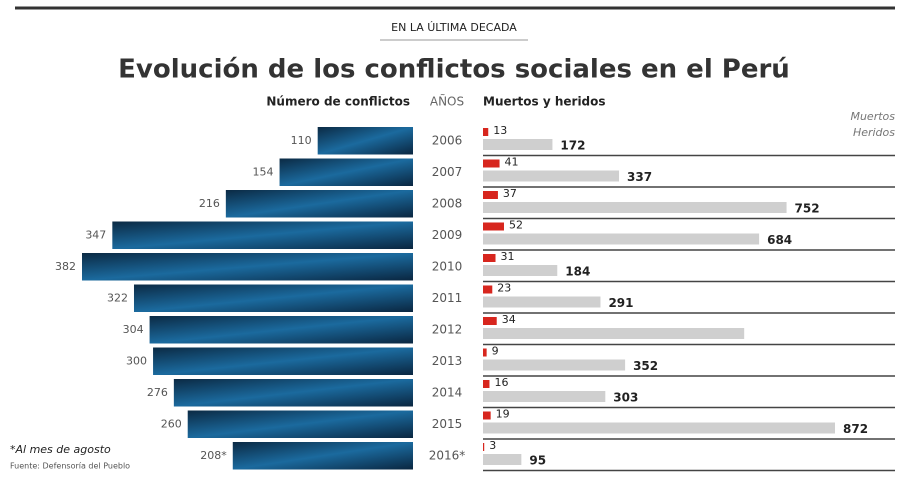 This screenshot has width=909, height=477. Describe the element at coordinates (209, 203) in the screenshot. I see `conflict-label: 216` at that location.